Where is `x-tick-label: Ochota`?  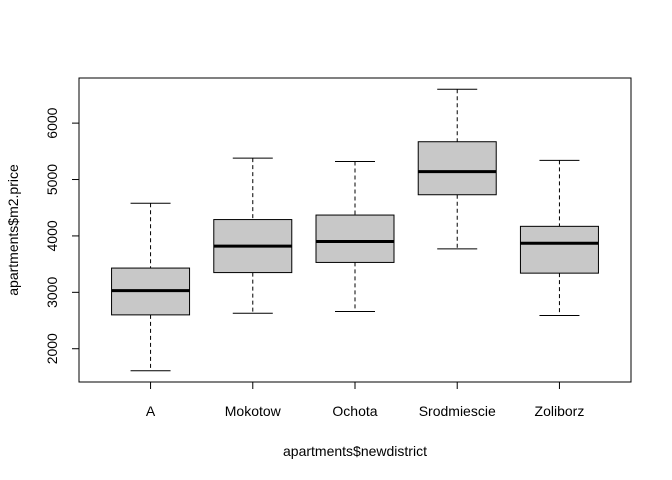 x-tick-label: Ochota is located at coordinates (354, 411).